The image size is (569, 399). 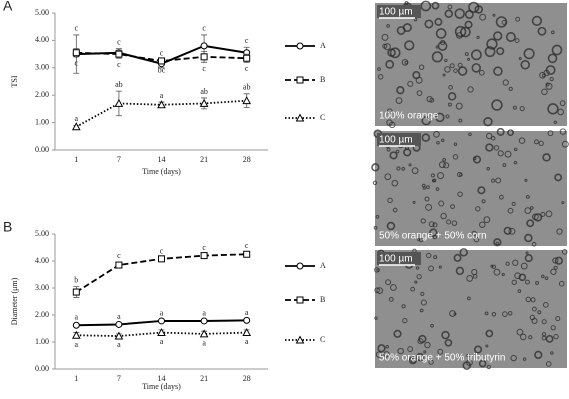 I want to click on y-tick-label: 3.00, so click(x=42, y=287).